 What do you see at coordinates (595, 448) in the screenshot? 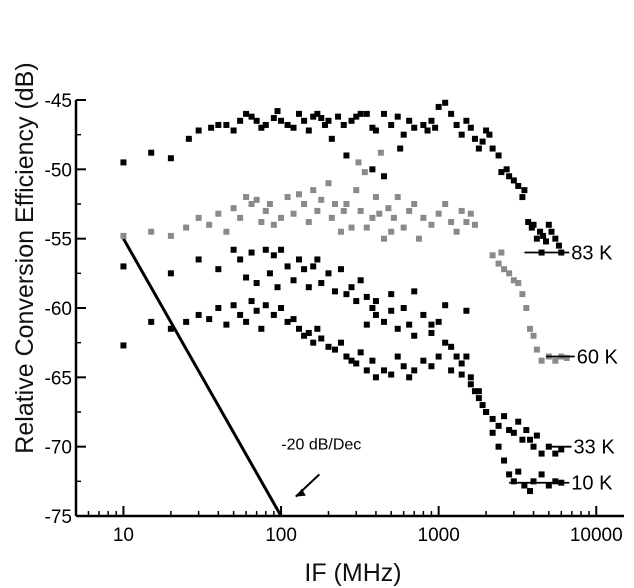
I see `series-label: 33 K` at bounding box center [595, 448].